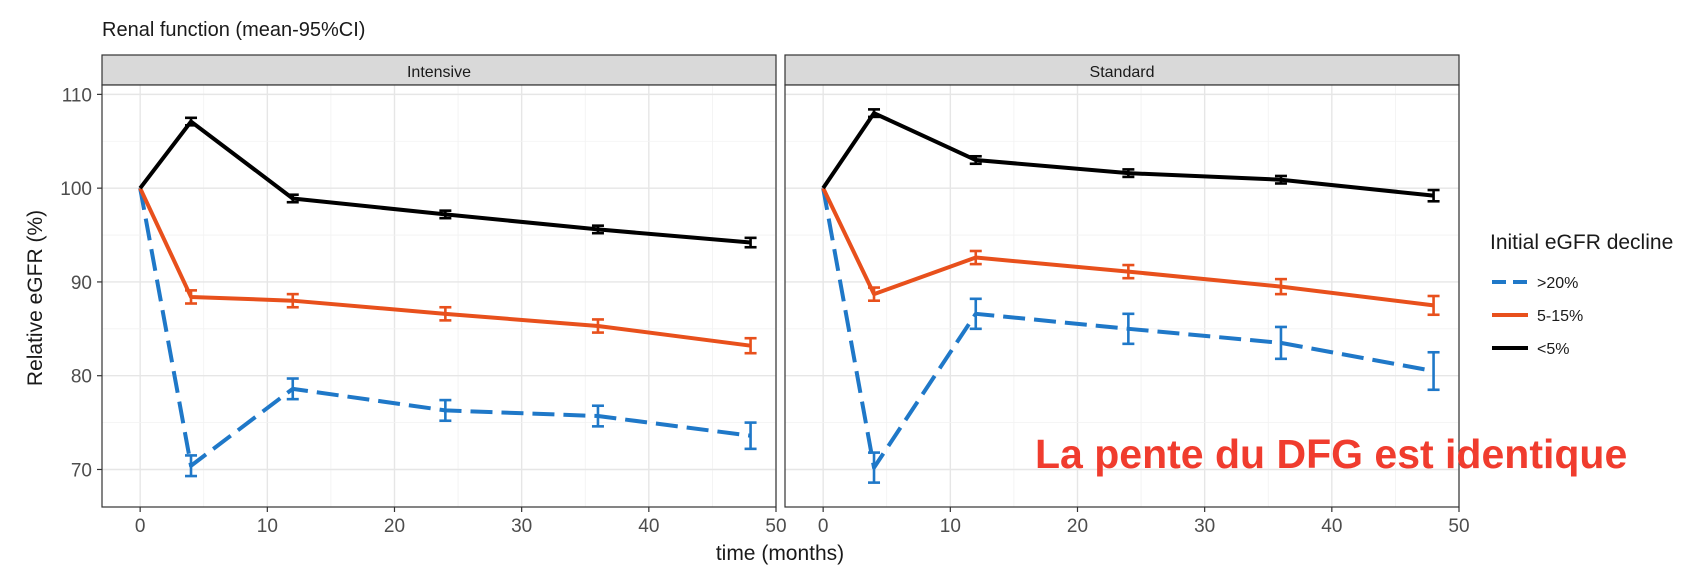 Image resolution: width=1708 pixels, height=576 pixels. What do you see at coordinates (802, 522) in the screenshot?
I see `x-axes: 0 10 20 30 40 50 0 10 20 30 40 50` at bounding box center [802, 522].